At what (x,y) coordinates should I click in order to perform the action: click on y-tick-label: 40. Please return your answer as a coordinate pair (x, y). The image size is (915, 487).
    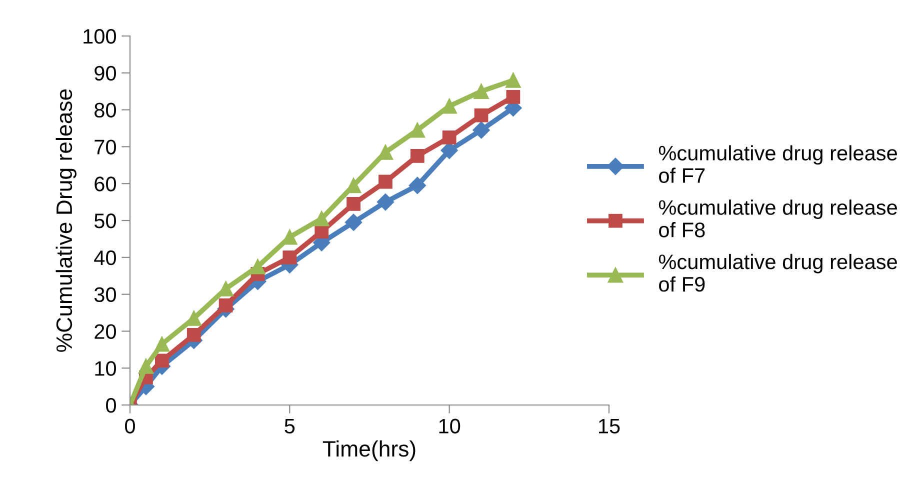
    Looking at the image, I should click on (105, 258).